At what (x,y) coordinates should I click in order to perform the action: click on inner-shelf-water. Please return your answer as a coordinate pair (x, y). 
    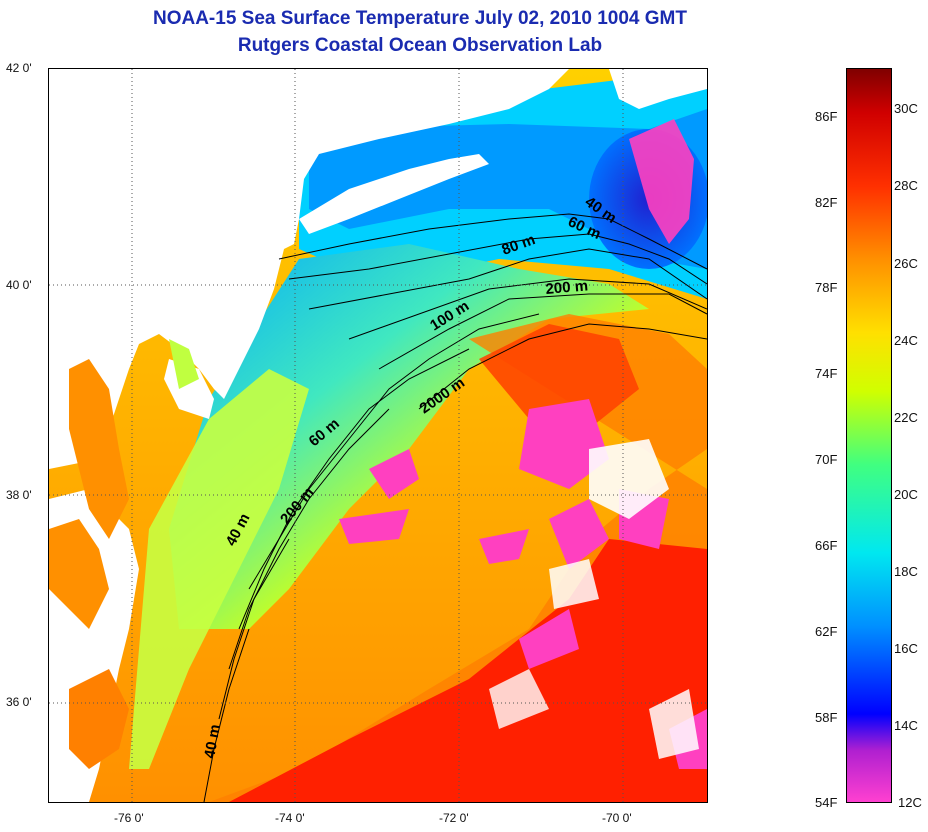
    Looking at the image, I should click on (219, 569).